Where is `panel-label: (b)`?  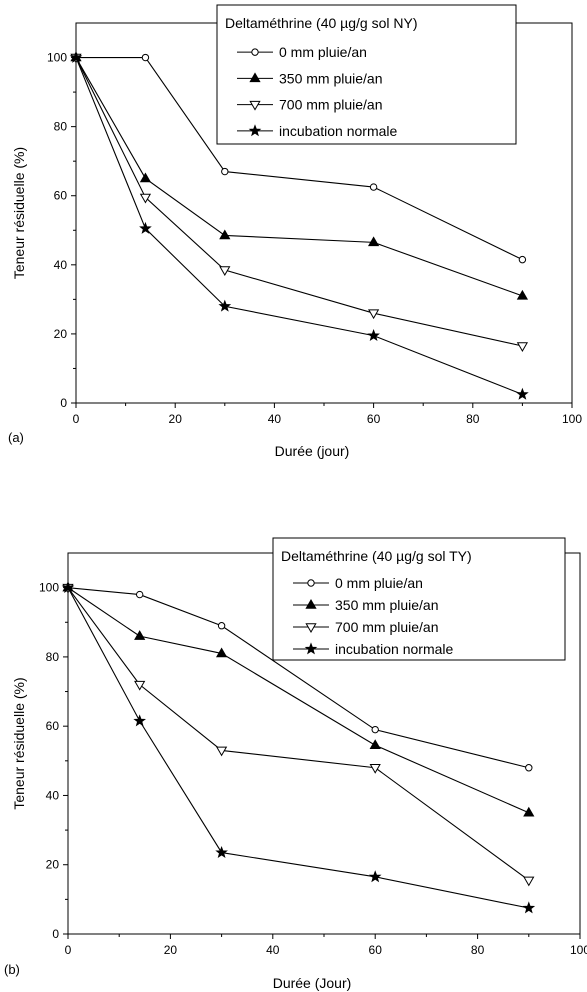 panel-label: (b) is located at coordinates (12, 969).